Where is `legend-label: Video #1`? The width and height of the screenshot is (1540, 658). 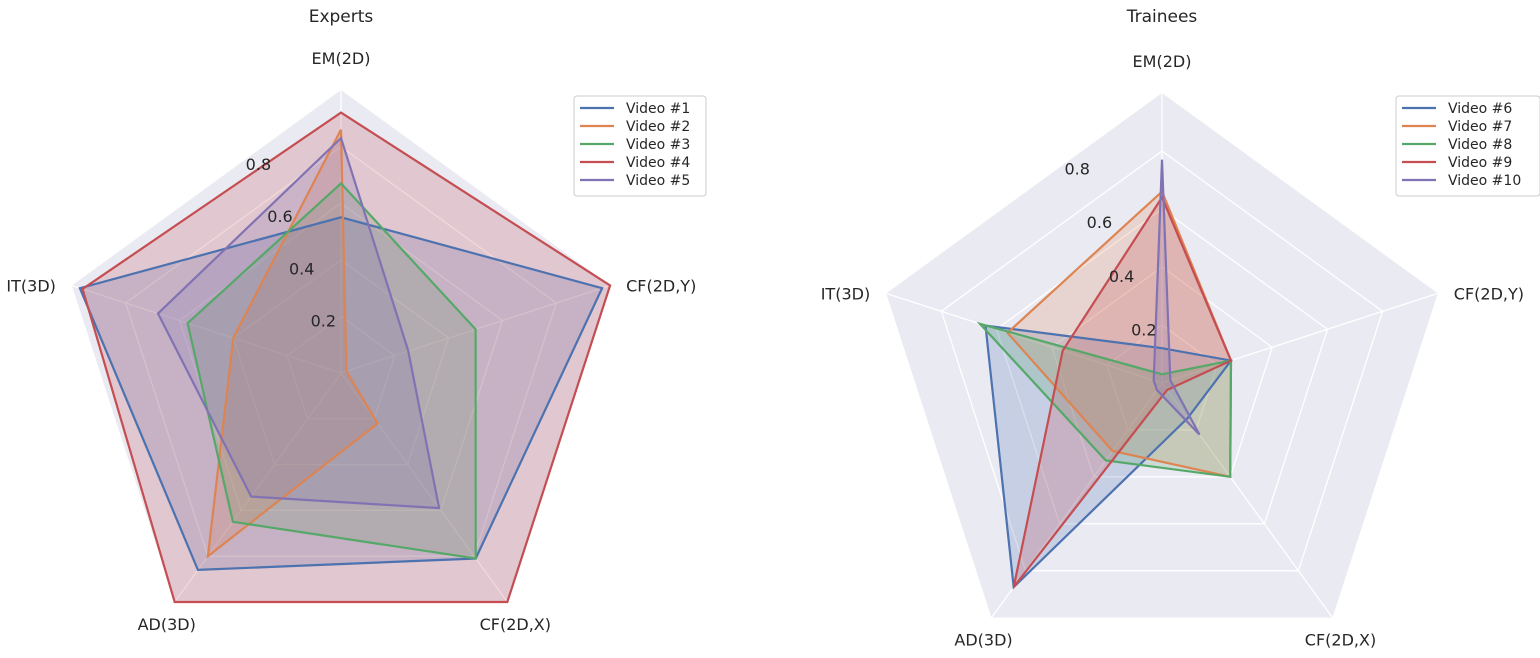 legend-label: Video #1 is located at coordinates (658, 109).